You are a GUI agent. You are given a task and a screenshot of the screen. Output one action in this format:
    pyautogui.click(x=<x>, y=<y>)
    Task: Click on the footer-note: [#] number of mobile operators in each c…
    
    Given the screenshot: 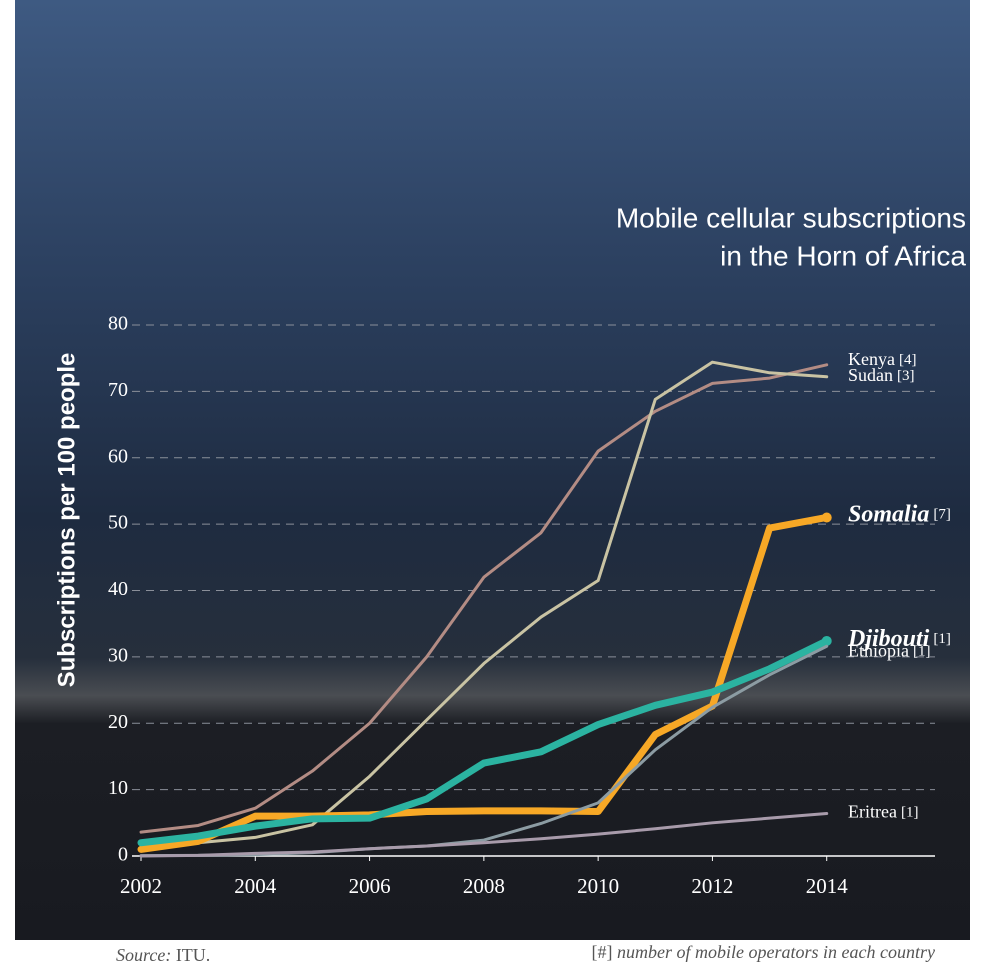 What is the action you would take?
    pyautogui.click(x=763, y=952)
    